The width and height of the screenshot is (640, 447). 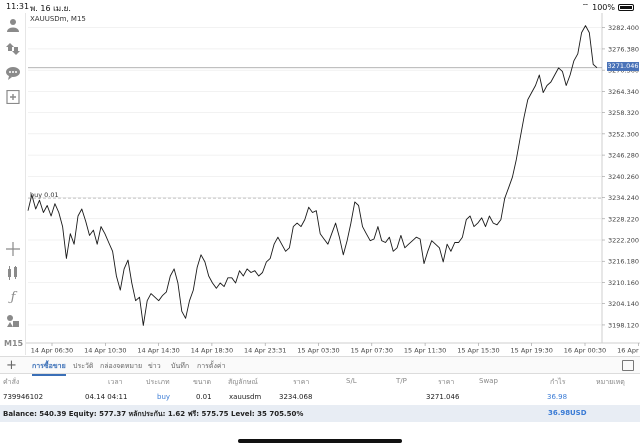 What do you see at coordinates (11, 365) in the screenshot?
I see `add-icon: +` at bounding box center [11, 365].